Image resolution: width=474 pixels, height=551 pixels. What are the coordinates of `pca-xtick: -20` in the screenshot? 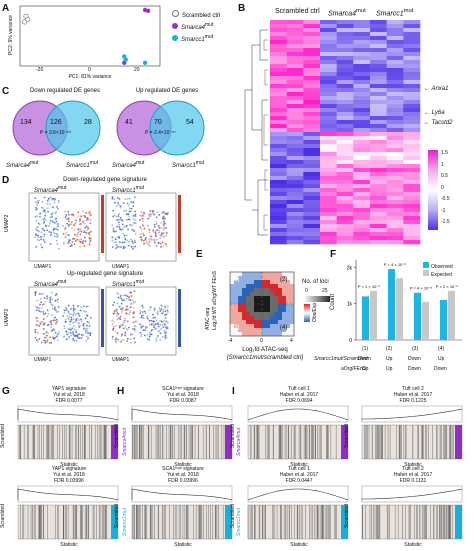 It's located at (40, 70).